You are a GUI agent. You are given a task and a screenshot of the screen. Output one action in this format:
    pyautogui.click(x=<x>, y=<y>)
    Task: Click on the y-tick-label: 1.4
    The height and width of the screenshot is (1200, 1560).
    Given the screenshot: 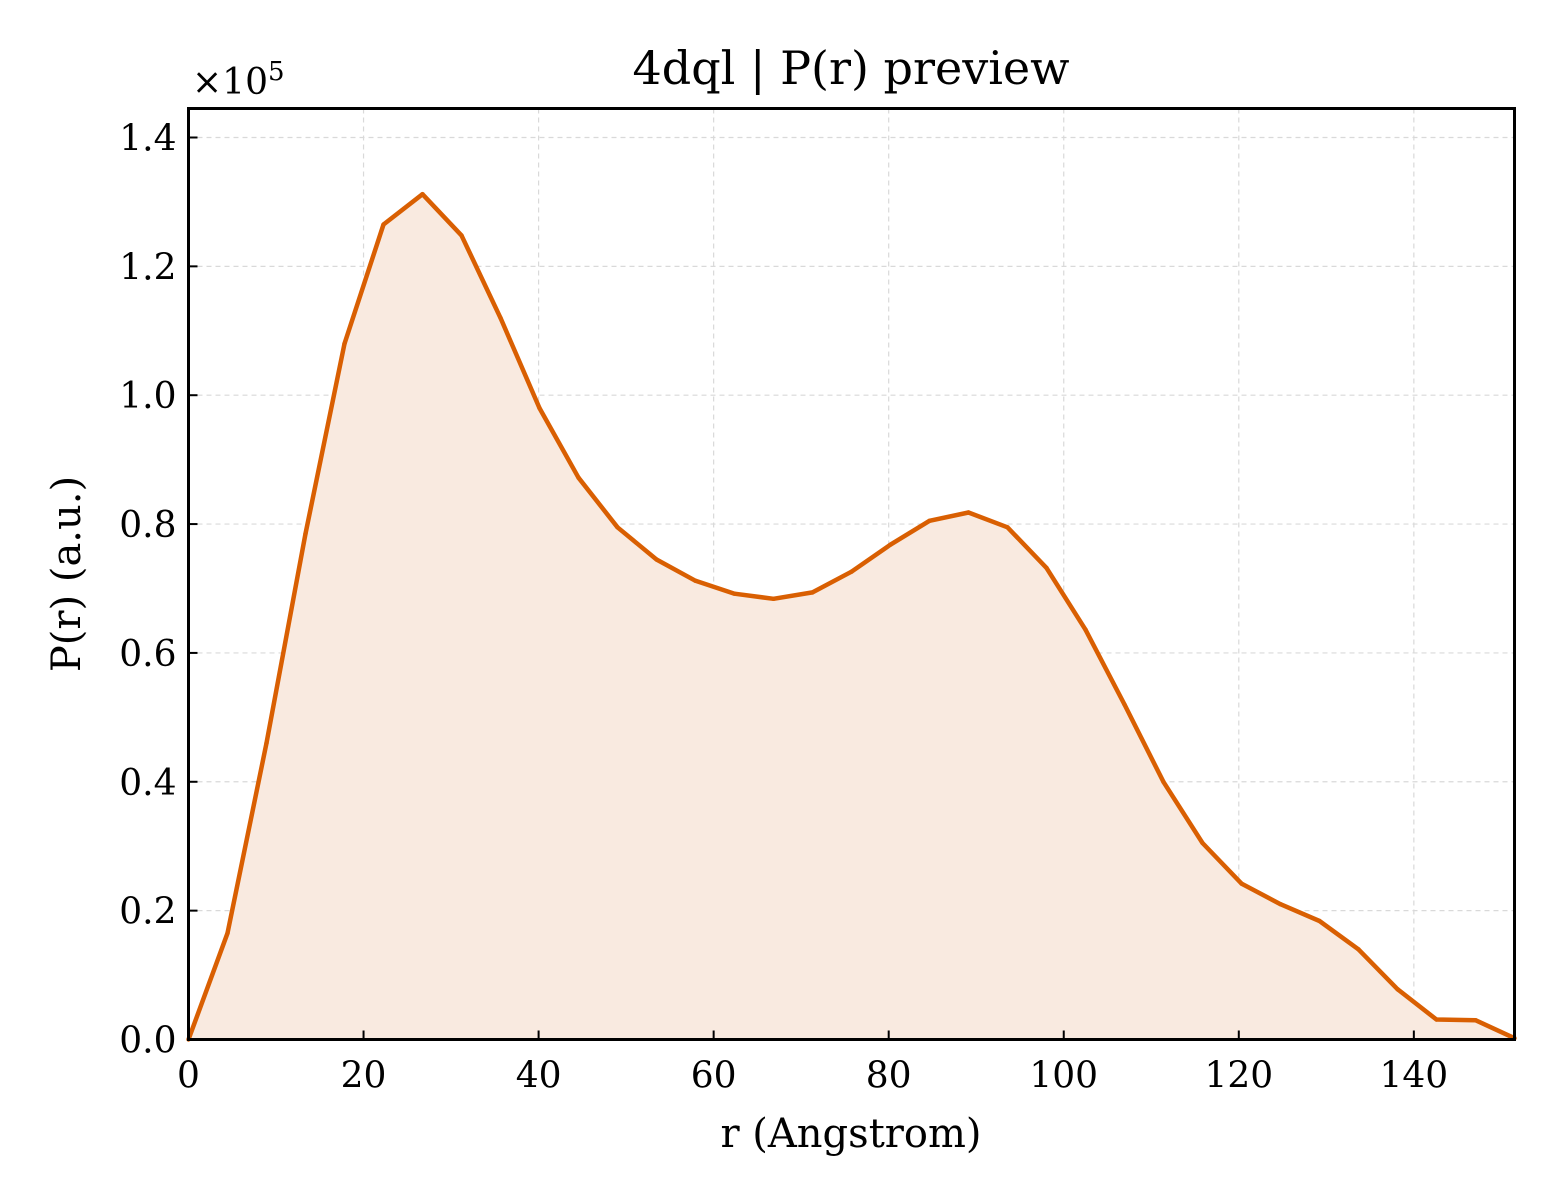 What is the action you would take?
    pyautogui.click(x=147, y=138)
    